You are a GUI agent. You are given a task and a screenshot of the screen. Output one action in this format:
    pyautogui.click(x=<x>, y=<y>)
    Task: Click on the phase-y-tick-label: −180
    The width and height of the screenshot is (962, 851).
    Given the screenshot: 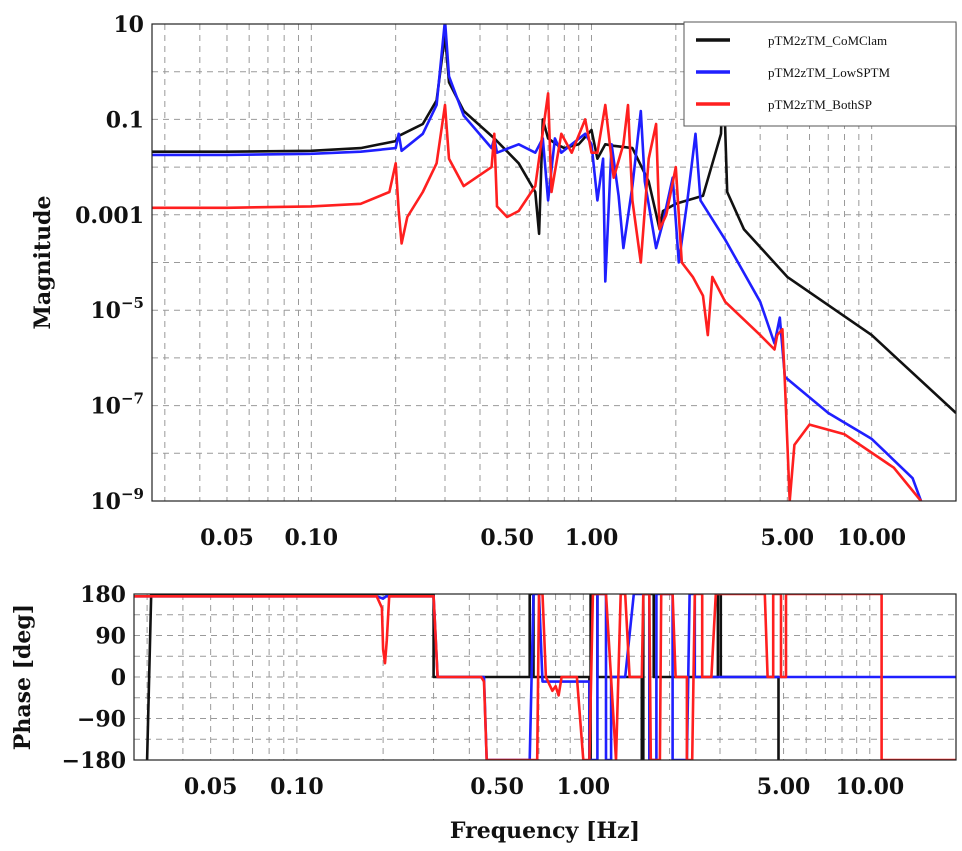 What is the action you would take?
    pyautogui.click(x=94, y=761)
    